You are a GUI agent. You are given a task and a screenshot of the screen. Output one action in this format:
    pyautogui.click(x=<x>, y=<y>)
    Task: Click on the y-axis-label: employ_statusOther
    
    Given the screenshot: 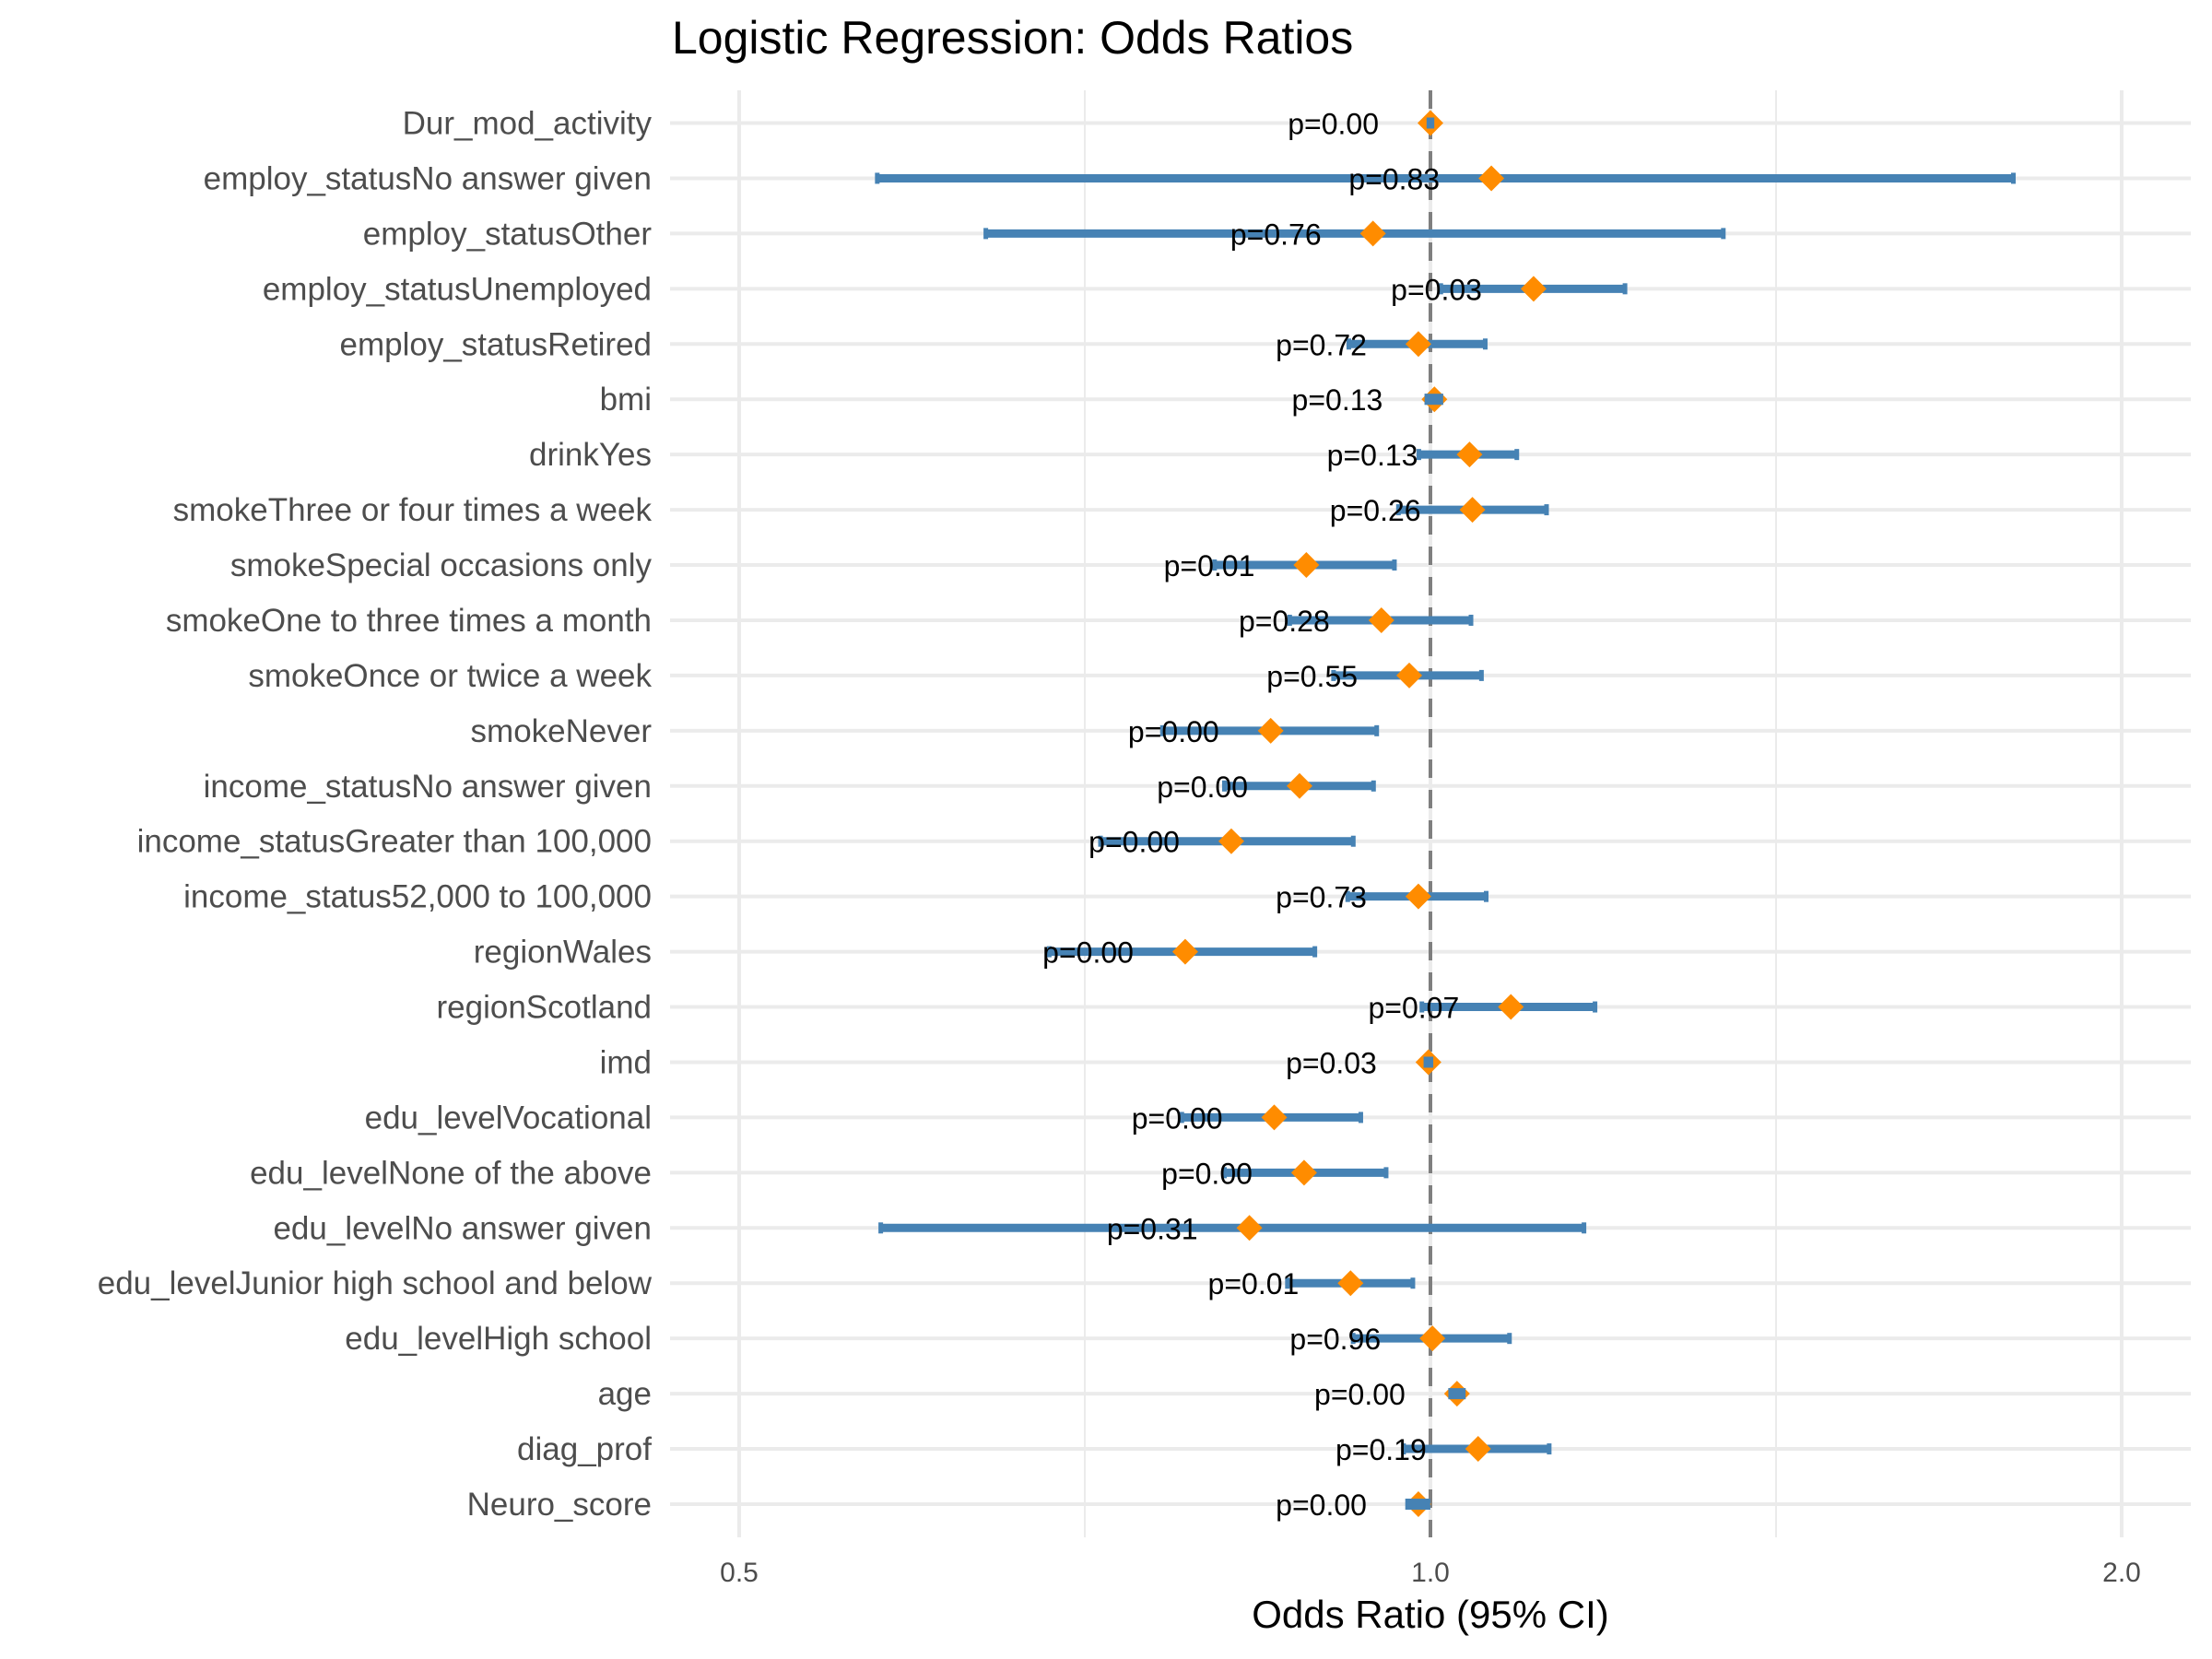 What is the action you would take?
    pyautogui.click(x=508, y=234)
    